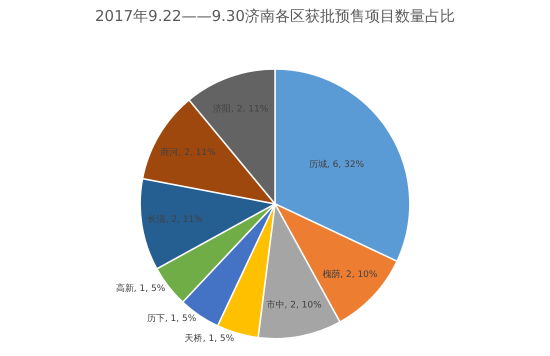 This screenshot has width=550, height=356. What do you see at coordinates (171, 319) in the screenshot?
I see `slice-label: 历下, 1, 5%` at bounding box center [171, 319].